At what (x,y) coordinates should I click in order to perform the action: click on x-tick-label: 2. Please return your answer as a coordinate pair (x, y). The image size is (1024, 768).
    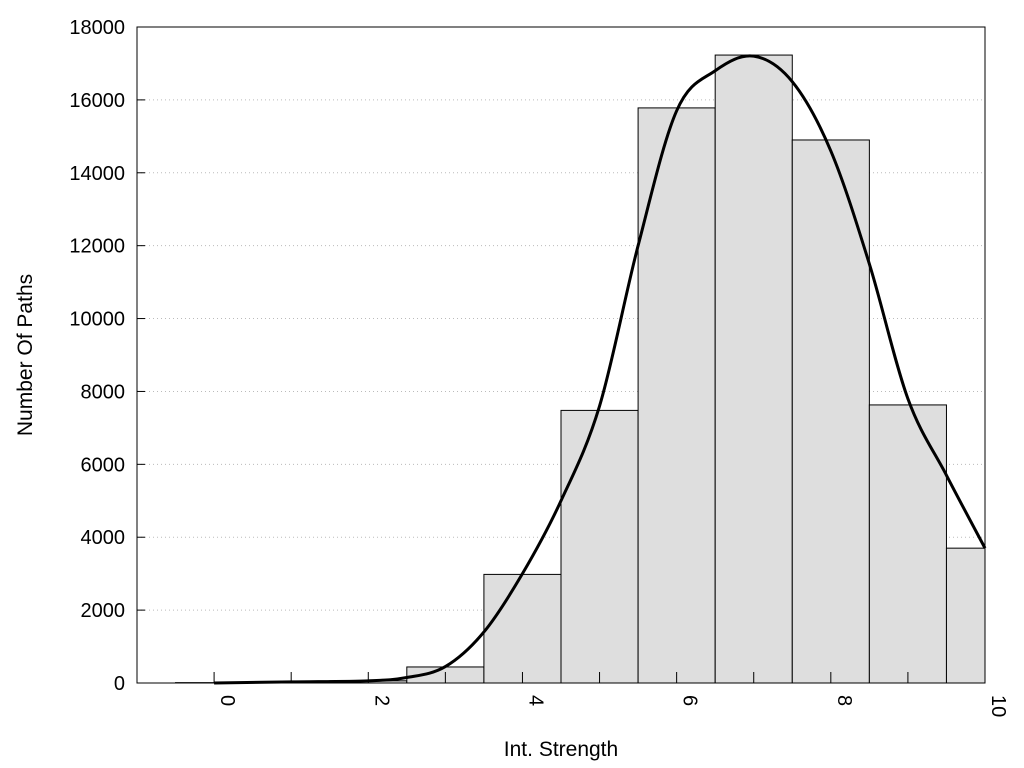
    Looking at the image, I should click on (381, 700).